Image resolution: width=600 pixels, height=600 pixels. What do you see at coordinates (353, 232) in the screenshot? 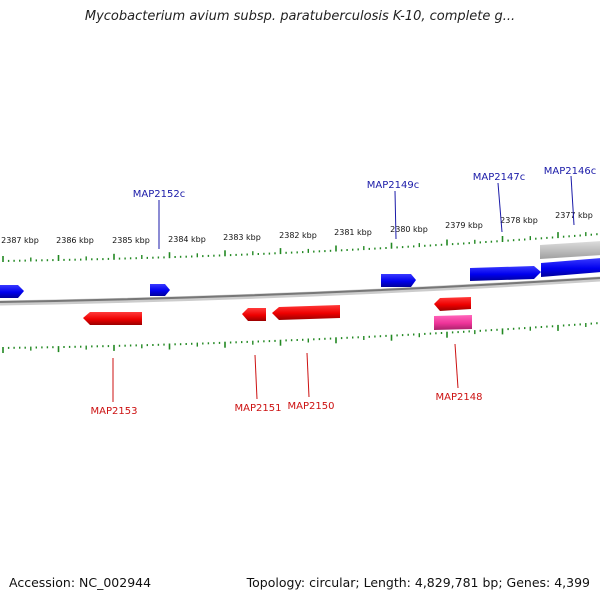
I see `kbp-label: 2381 kbp` at bounding box center [353, 232].